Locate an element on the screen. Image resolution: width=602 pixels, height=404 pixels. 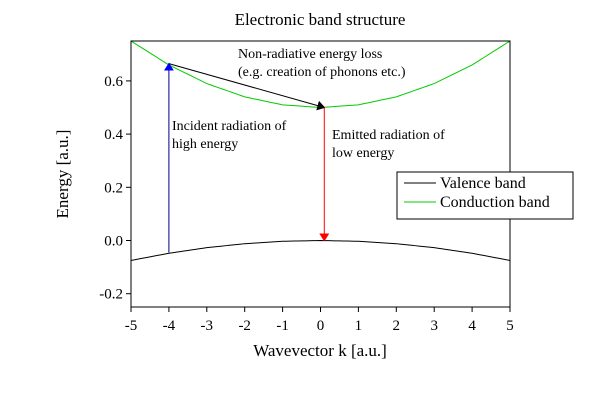
y-tick-label: 0.2 is located at coordinates (113, 188).